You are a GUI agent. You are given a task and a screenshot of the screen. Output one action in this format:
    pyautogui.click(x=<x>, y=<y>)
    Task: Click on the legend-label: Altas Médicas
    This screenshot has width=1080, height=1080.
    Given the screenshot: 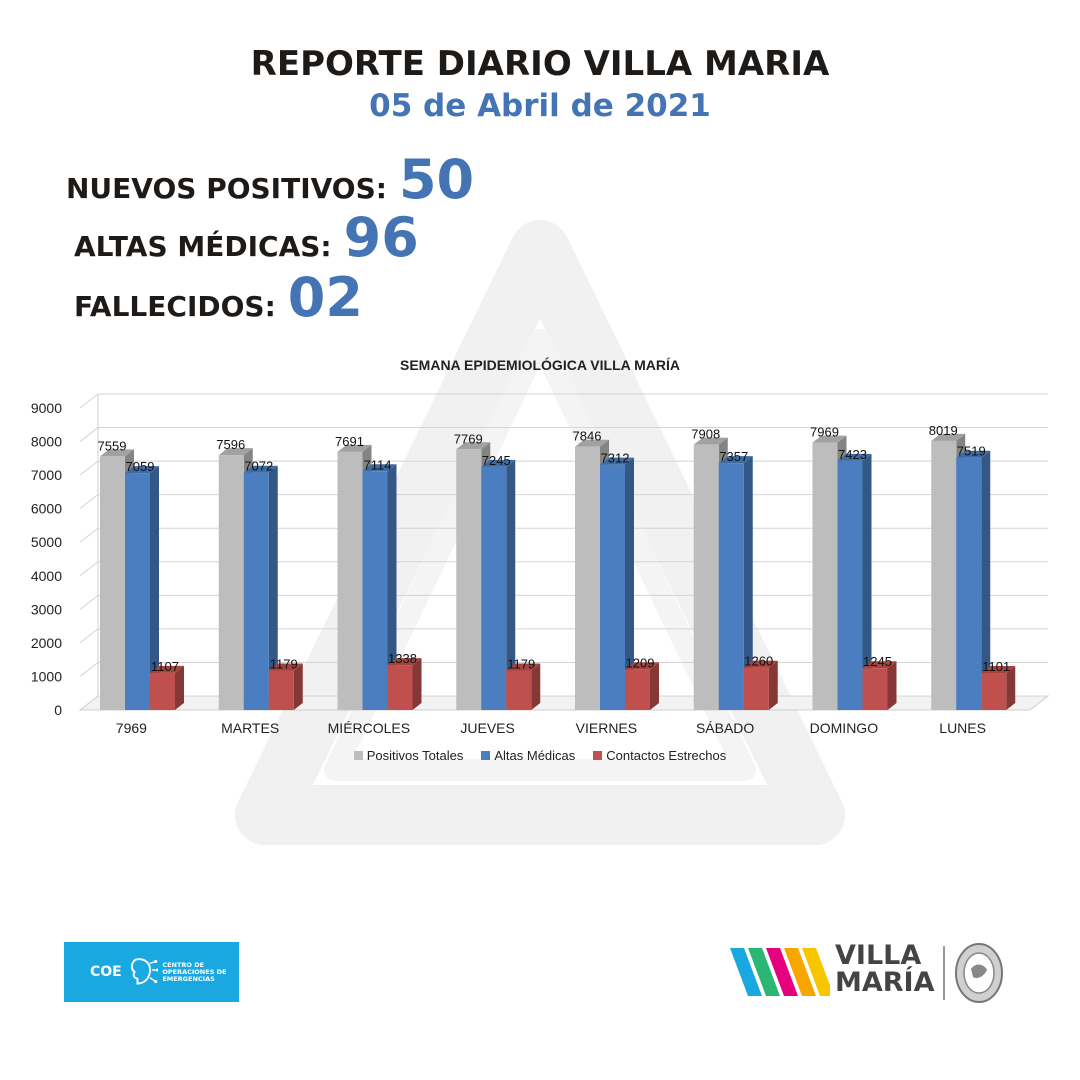 What is the action you would take?
    pyautogui.click(x=535, y=755)
    